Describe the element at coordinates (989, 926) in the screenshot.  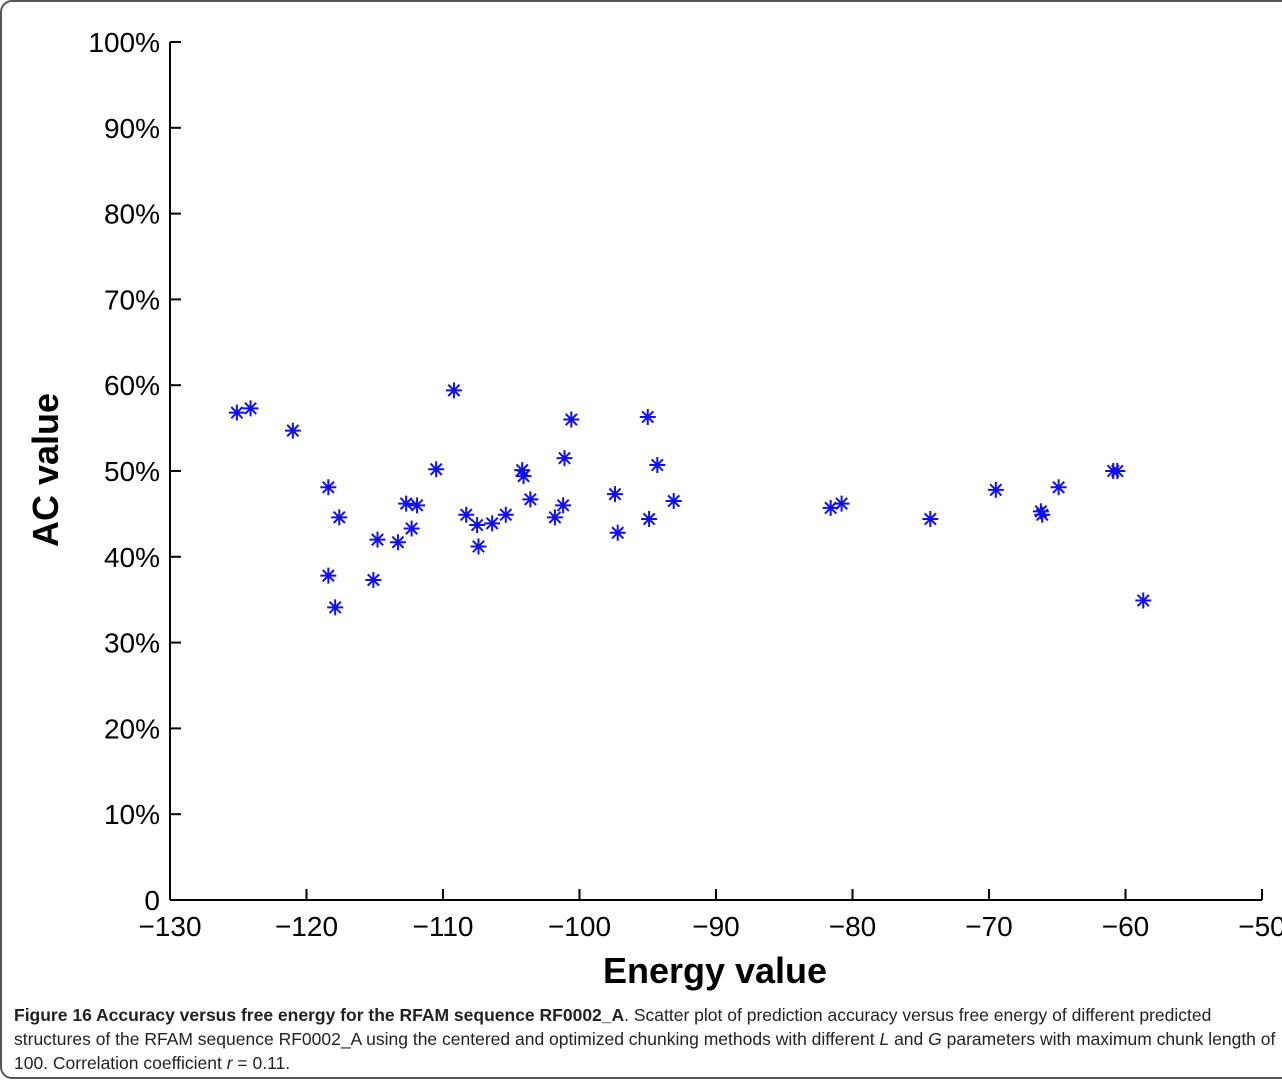
I see `x-tick-label: −70` at that location.